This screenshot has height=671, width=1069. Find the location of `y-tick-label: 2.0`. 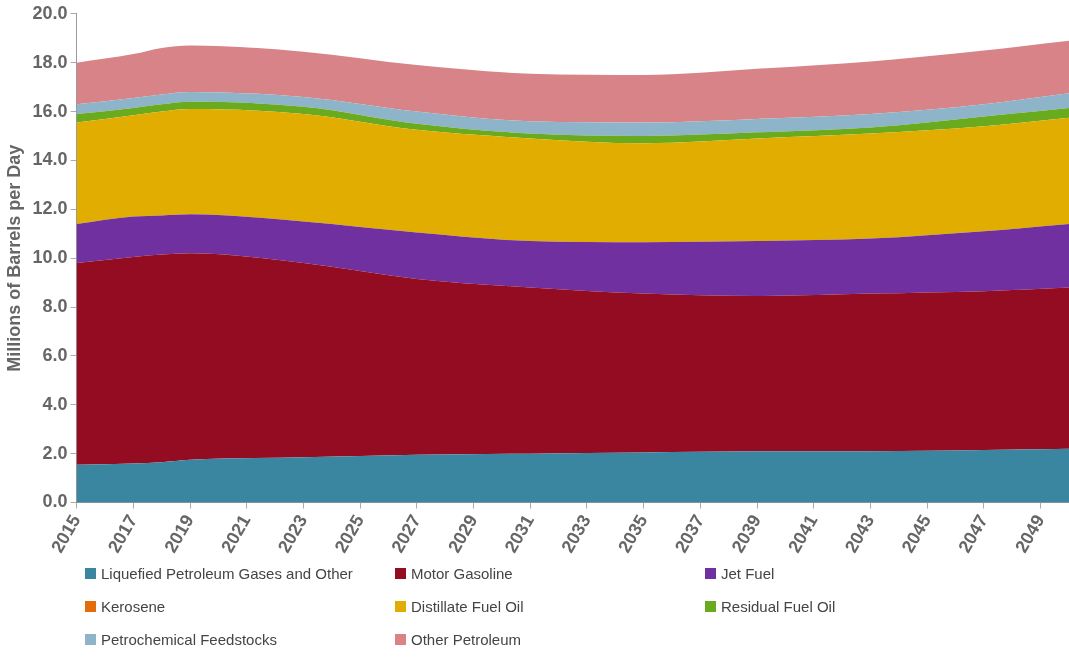

y-tick-label: 2.0 is located at coordinates (55, 452).